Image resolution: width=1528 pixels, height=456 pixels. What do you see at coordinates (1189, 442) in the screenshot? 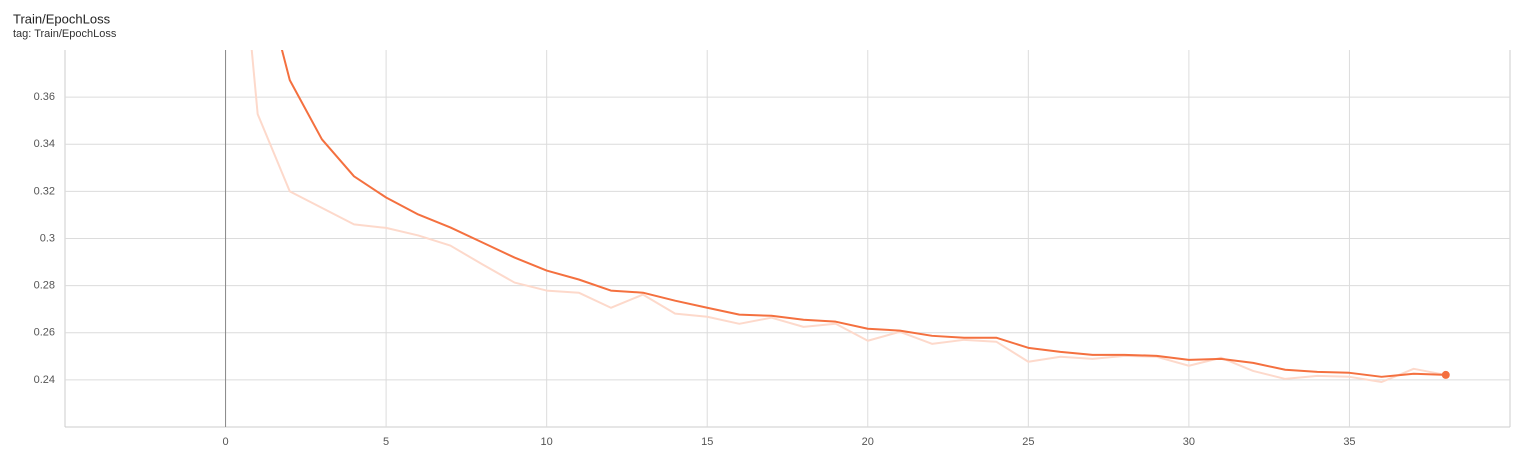
I see `x-tick-label: 30` at bounding box center [1189, 442].